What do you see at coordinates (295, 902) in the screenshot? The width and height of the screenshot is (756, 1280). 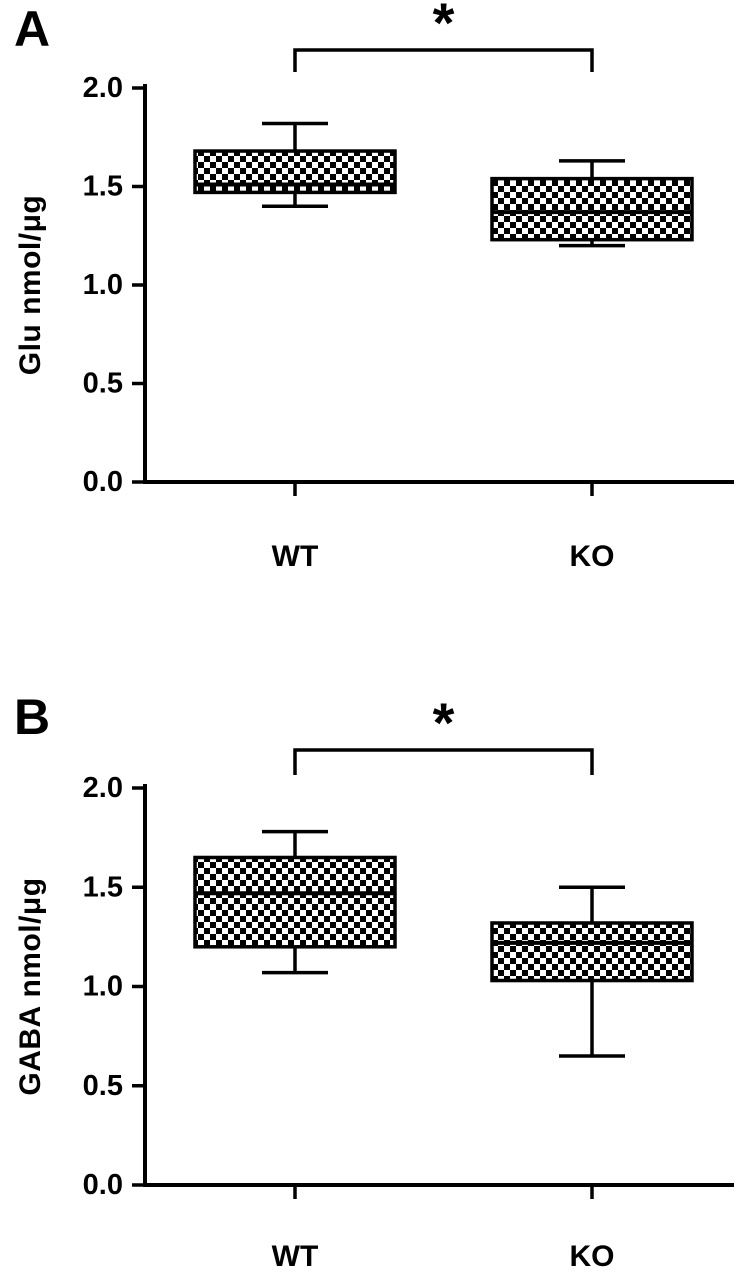 I see `box-wt` at bounding box center [295, 902].